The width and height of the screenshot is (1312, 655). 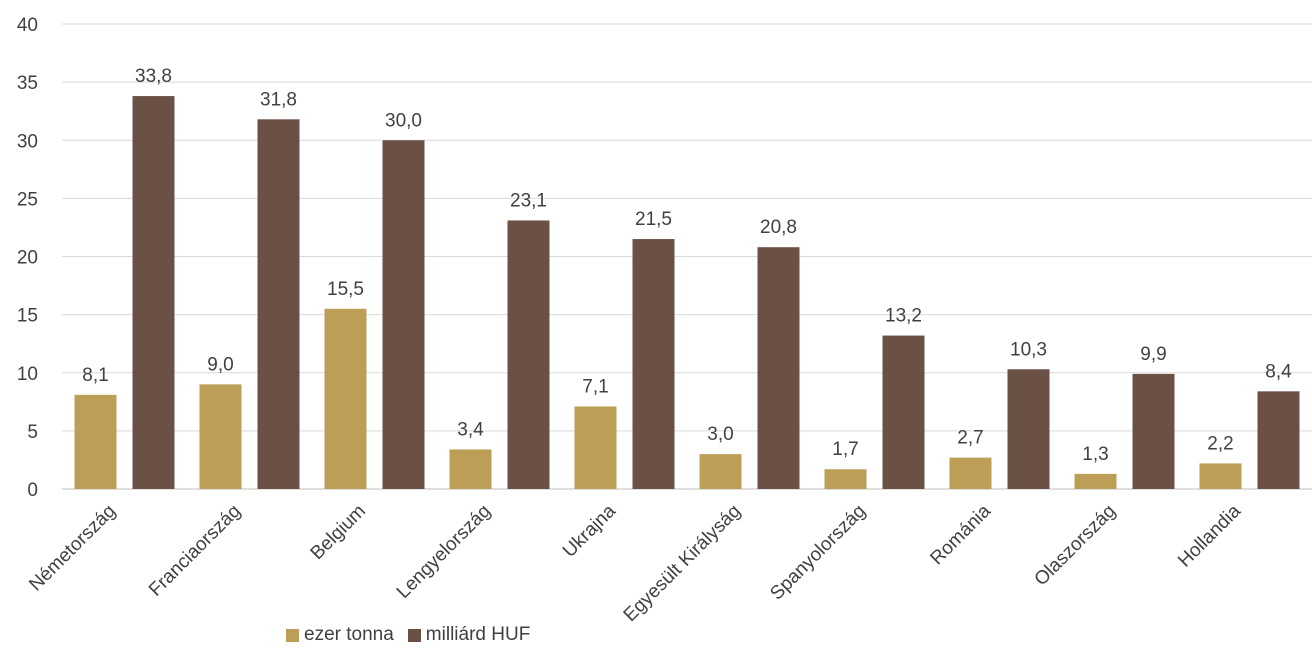 What do you see at coordinates (345, 289) in the screenshot?
I see `data-label: 15,5` at bounding box center [345, 289].